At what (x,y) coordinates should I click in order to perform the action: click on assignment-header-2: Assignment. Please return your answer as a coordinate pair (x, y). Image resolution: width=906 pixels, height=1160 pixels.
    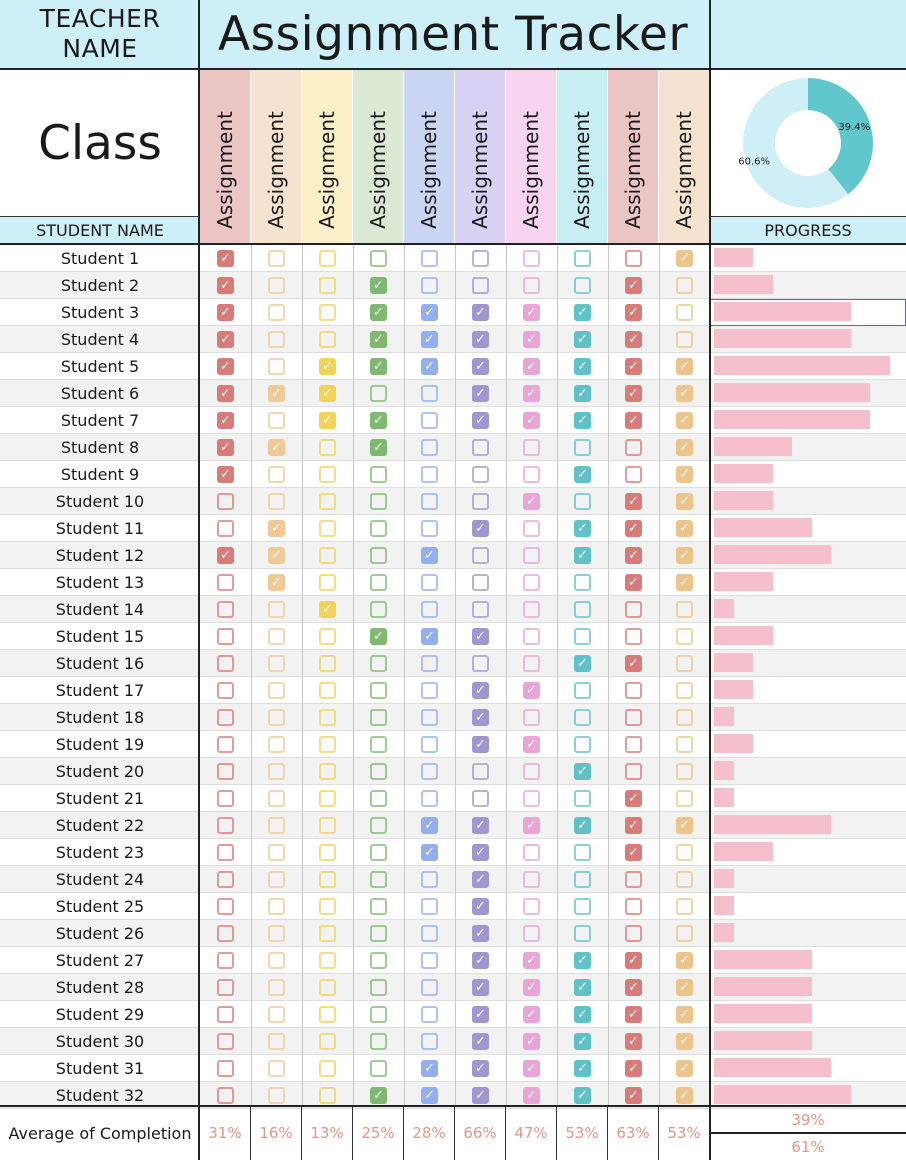
    Looking at the image, I should click on (276, 156).